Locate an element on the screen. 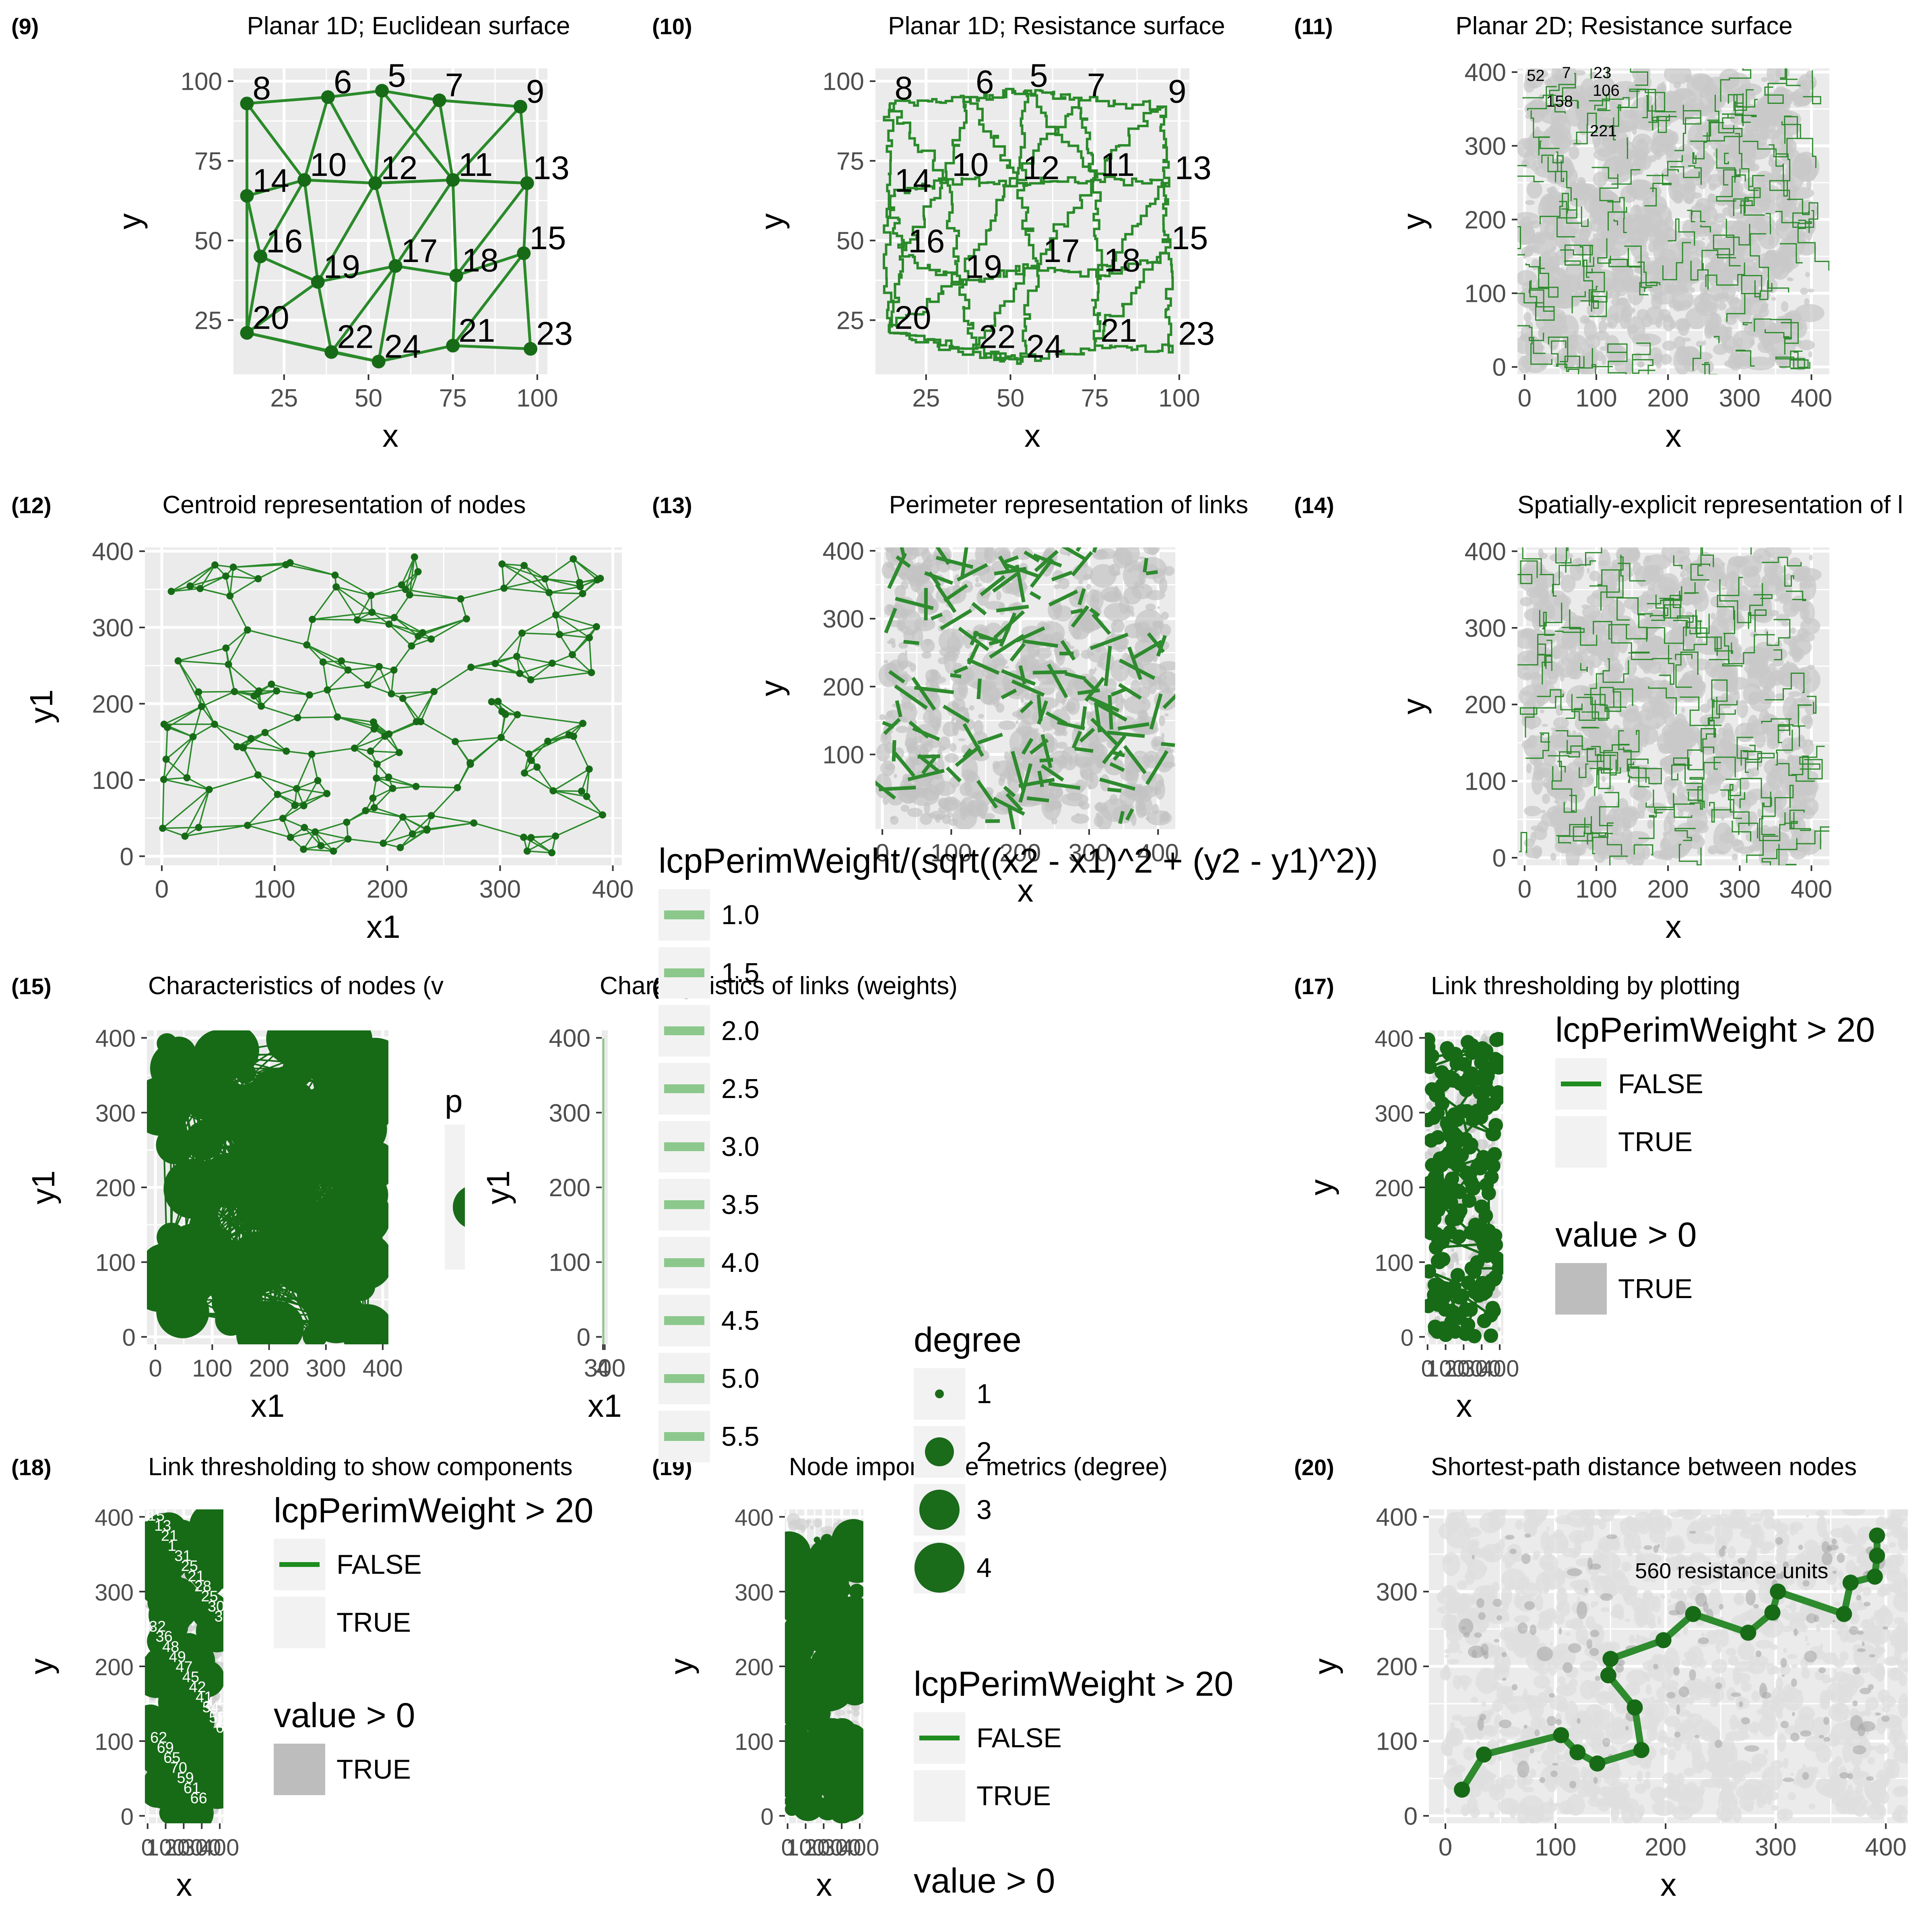 This screenshot has height=1932, width=1932. y-tick-label: 200 is located at coordinates (844, 687).